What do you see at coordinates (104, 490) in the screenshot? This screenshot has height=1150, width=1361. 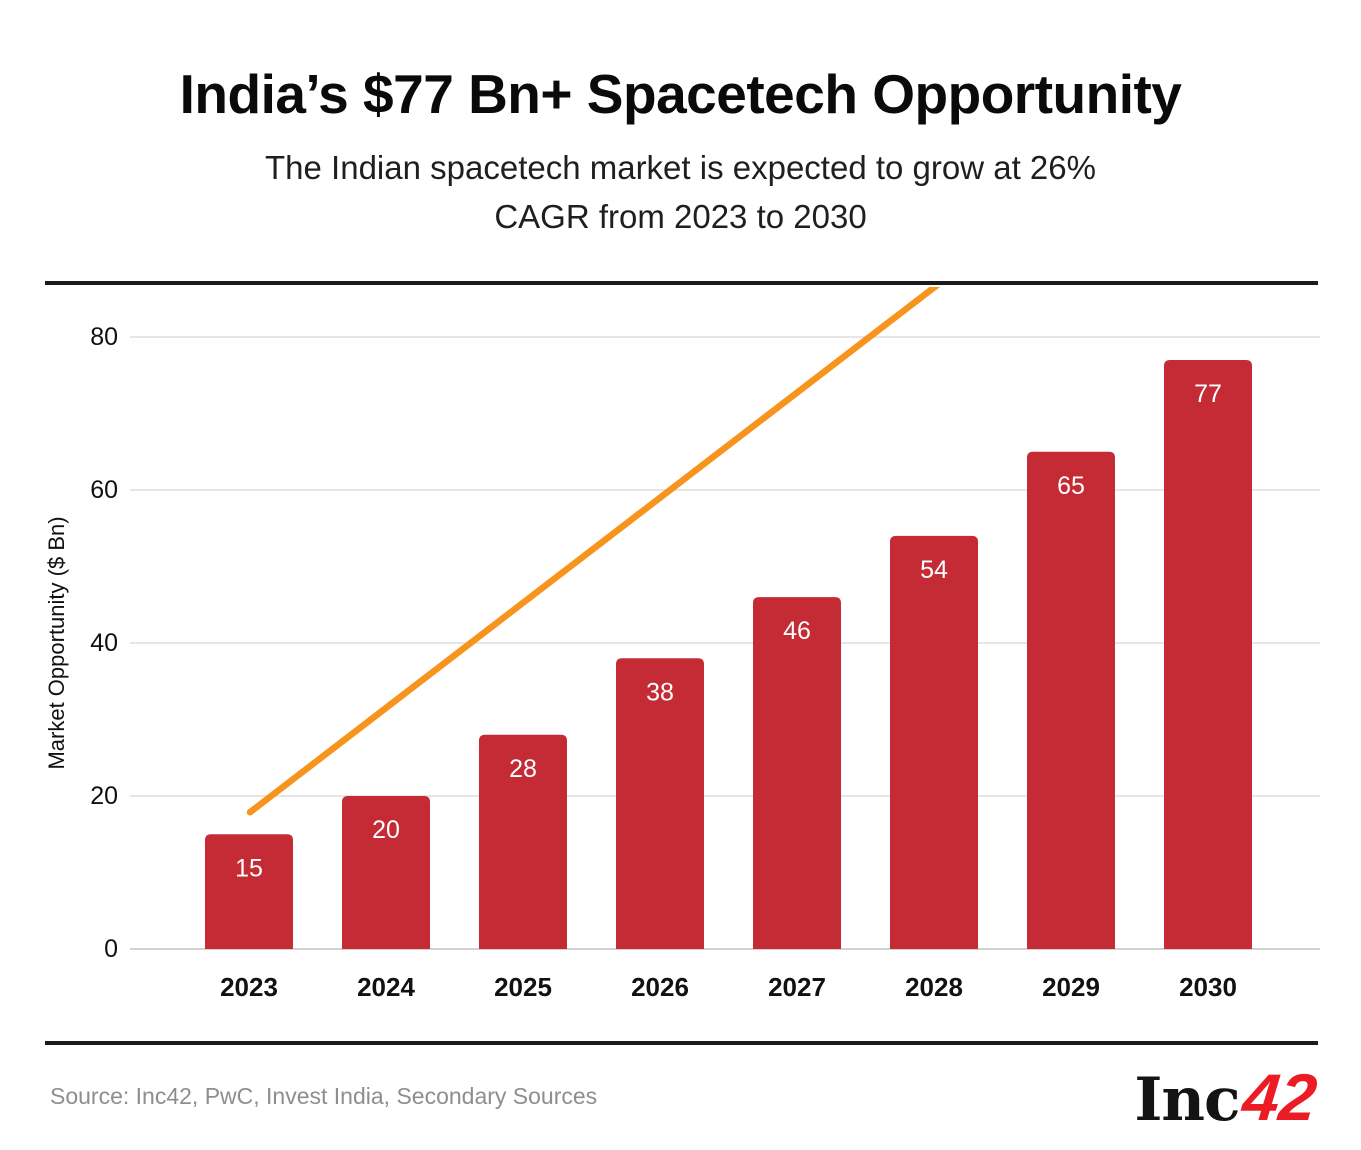 I see `y-tick-label-60: 60` at bounding box center [104, 490].